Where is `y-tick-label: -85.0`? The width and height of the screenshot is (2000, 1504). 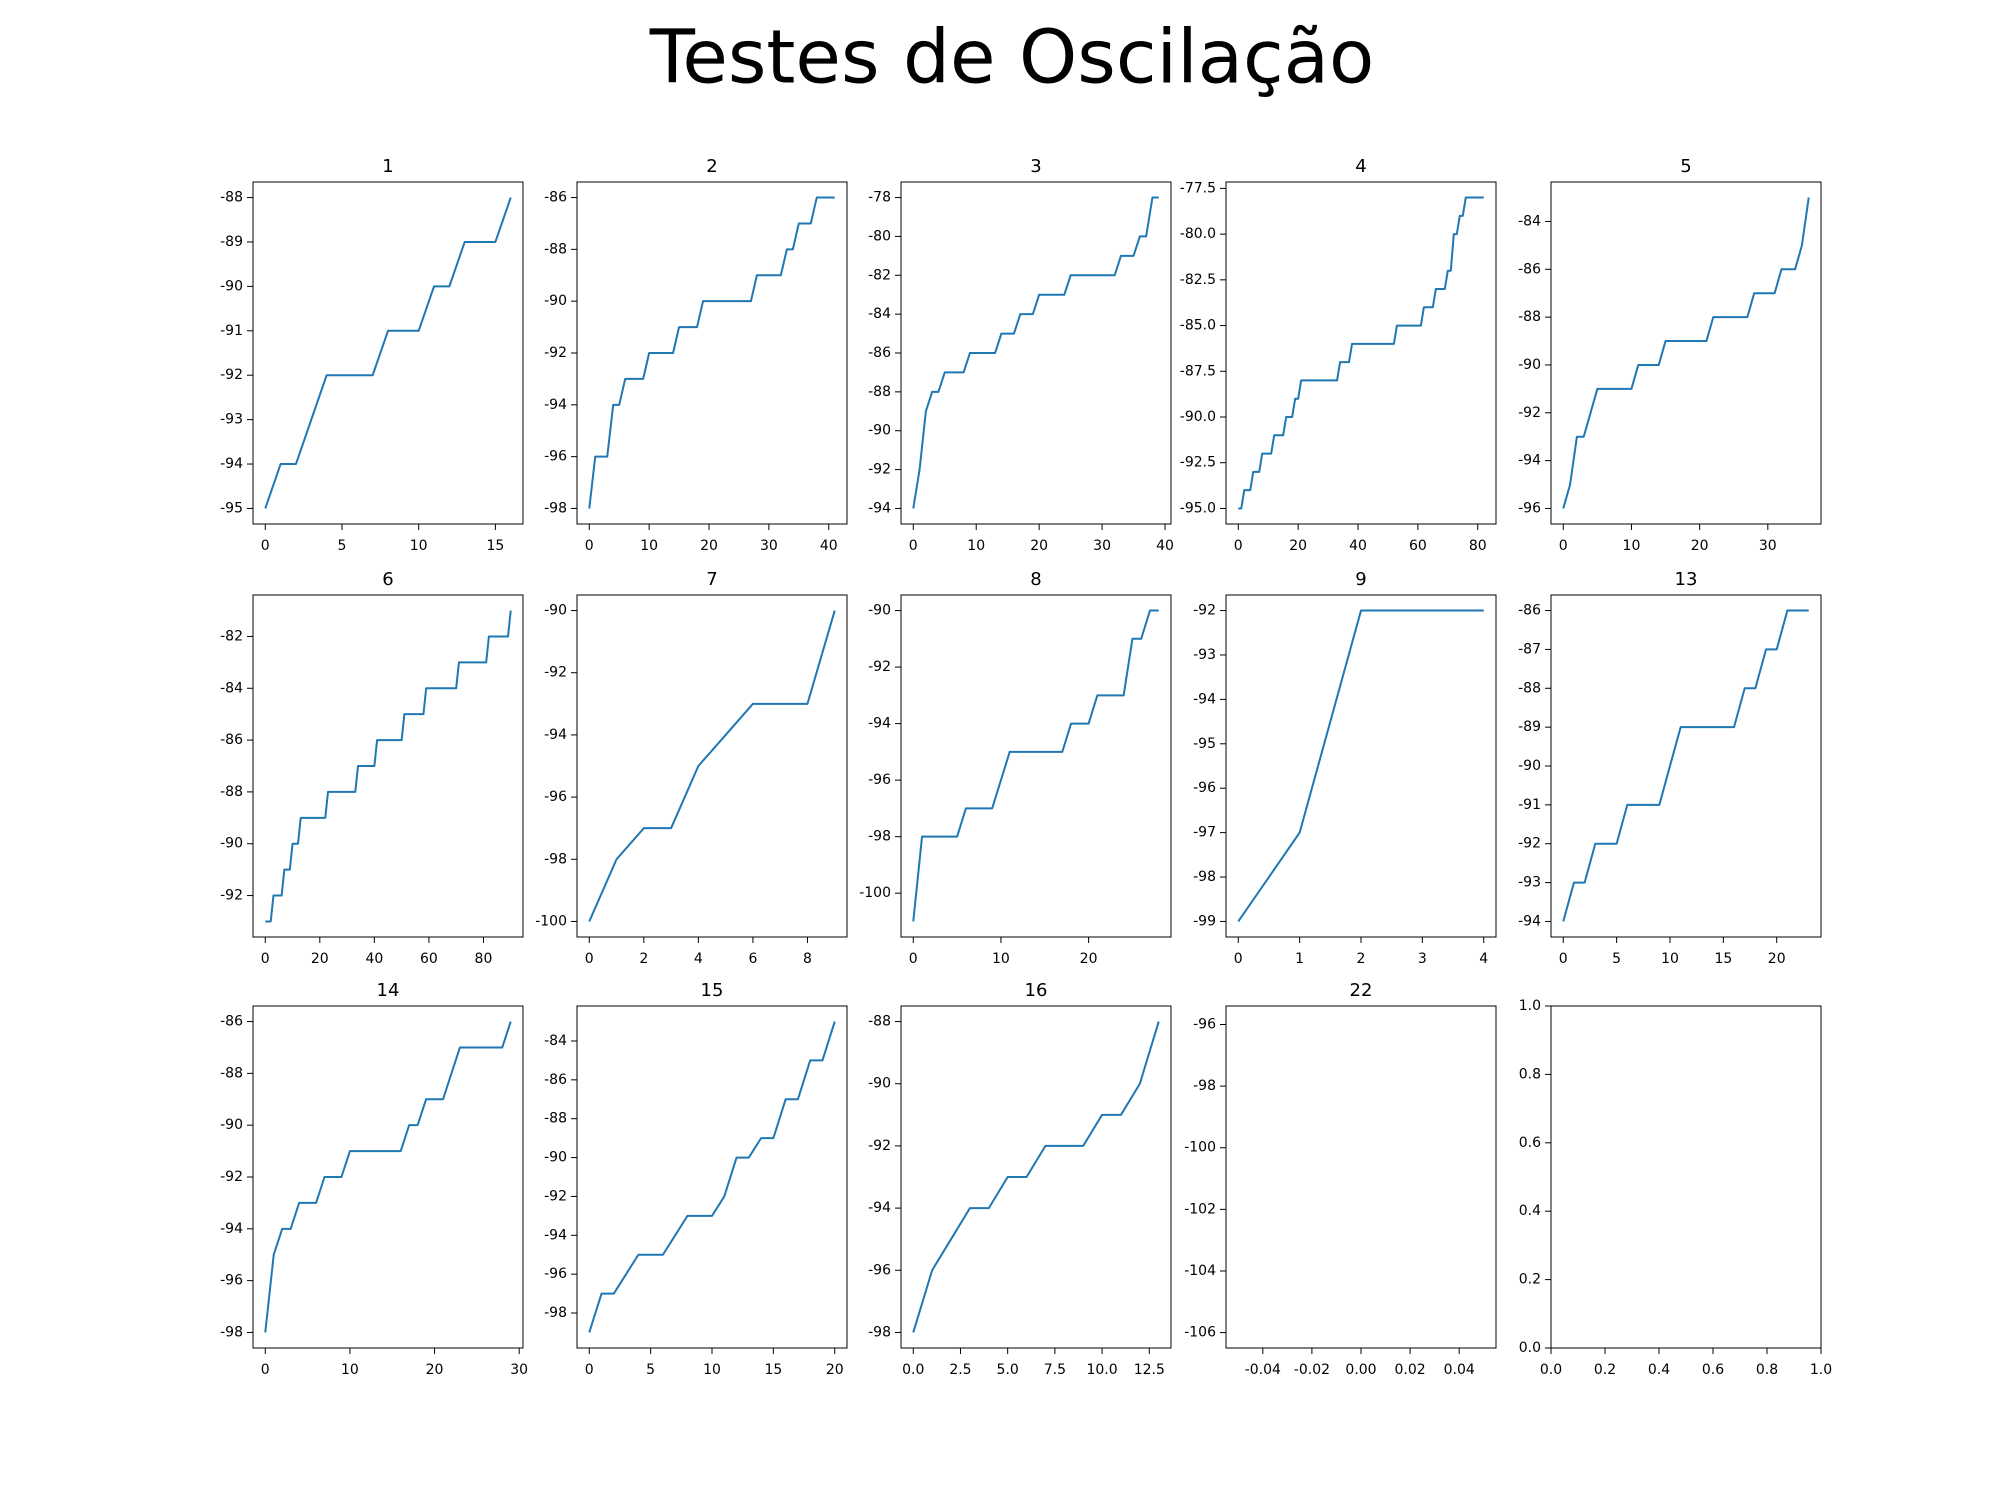
y-tick-label: -85.0 is located at coordinates (1198, 326).